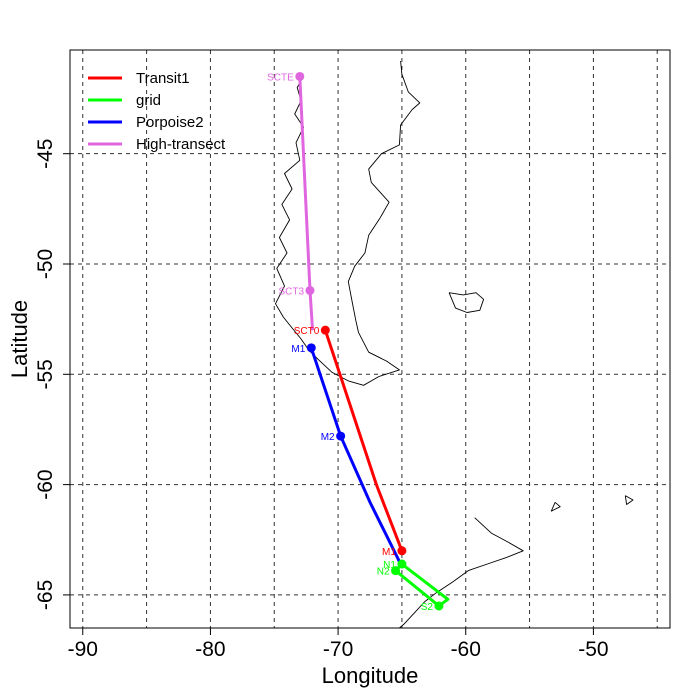 This screenshot has height=700, width=700. I want to click on y-axis: -45 -50 -55 -60 -65, so click(52, 374).